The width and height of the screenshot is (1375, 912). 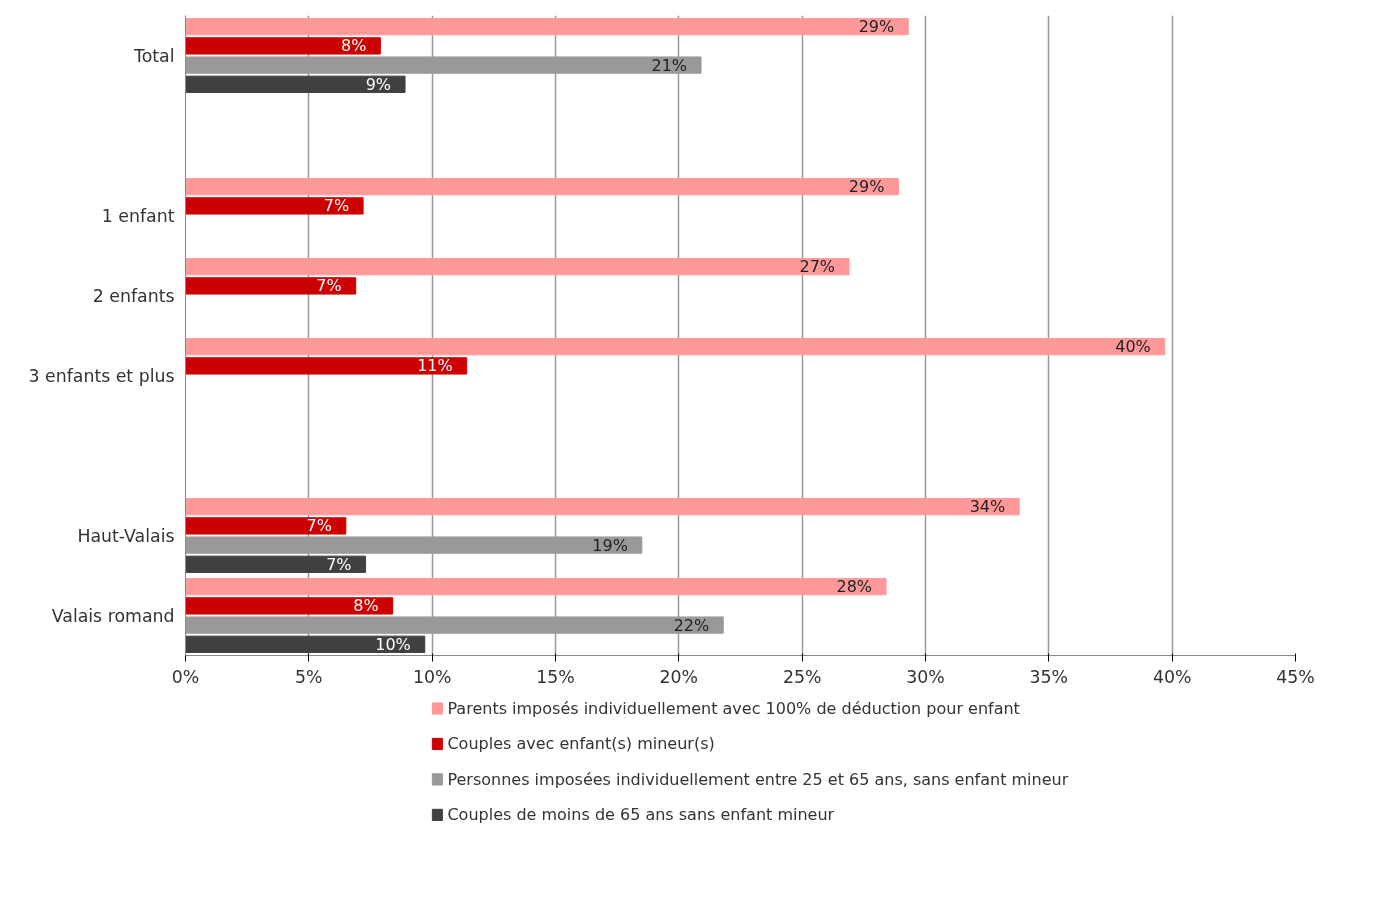 What do you see at coordinates (185, 676) in the screenshot?
I see `x-tick-label: 0%` at bounding box center [185, 676].